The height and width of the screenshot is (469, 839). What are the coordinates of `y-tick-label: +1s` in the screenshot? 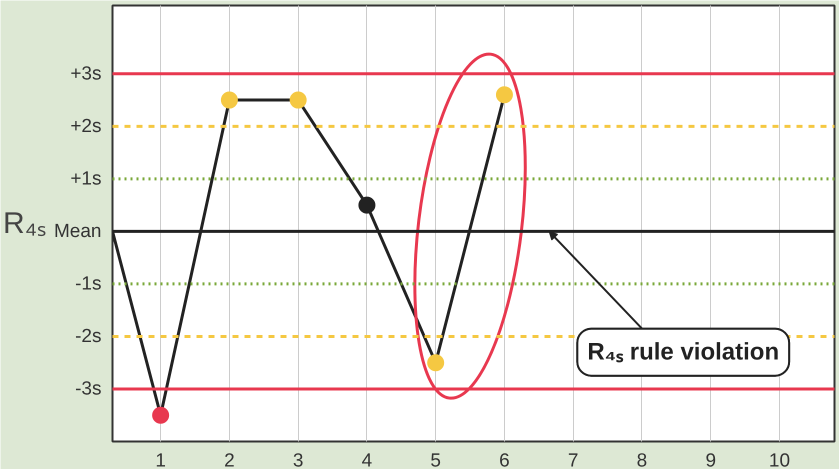 It's located at (86, 179).